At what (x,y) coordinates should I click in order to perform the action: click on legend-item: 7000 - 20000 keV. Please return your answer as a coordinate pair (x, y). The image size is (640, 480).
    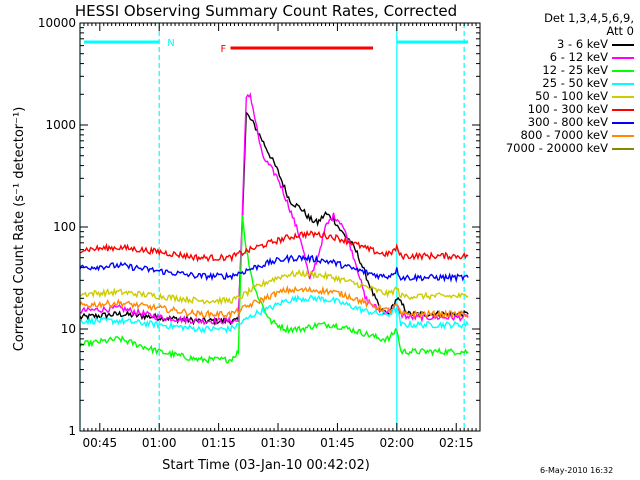
    Looking at the image, I should click on (559, 148).